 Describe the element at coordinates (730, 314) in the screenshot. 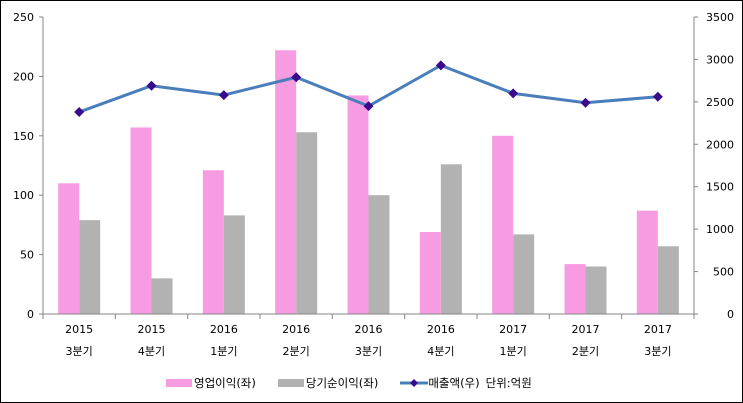

I see `right-tick-label: 0` at that location.